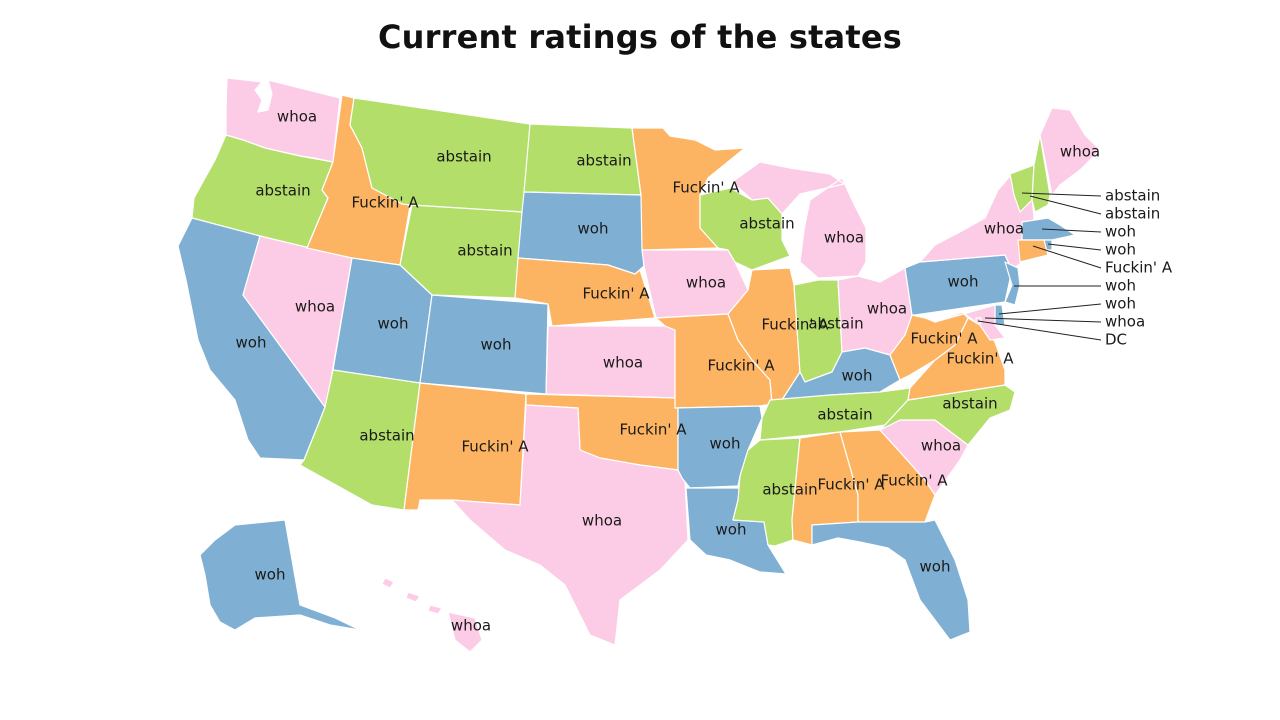  I want to click on callout-label-MD: whoa, so click(1125, 322).